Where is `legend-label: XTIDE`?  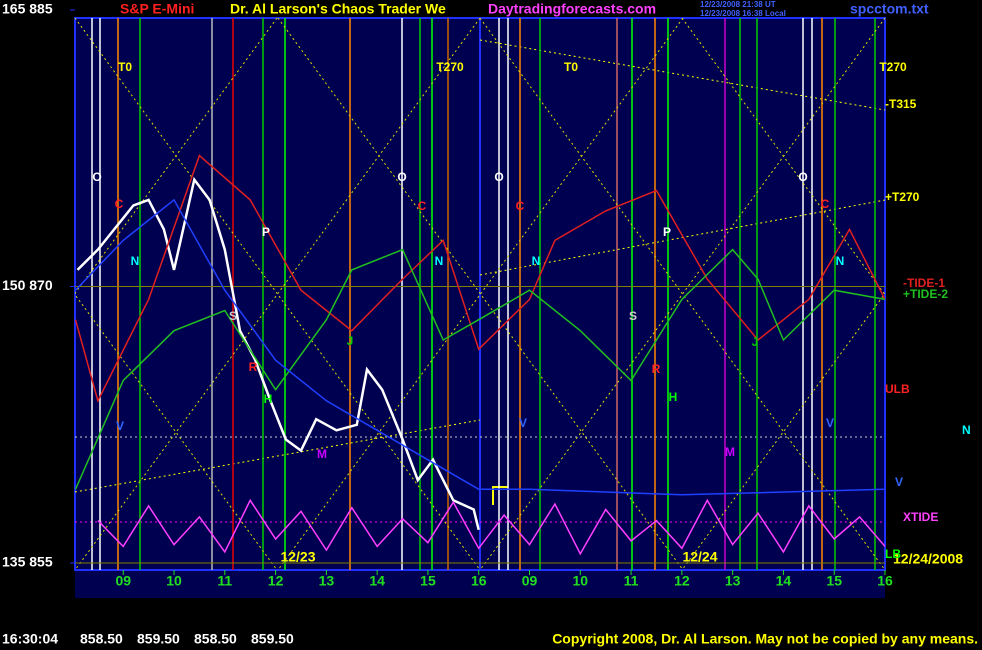 legend-label: XTIDE is located at coordinates (920, 517).